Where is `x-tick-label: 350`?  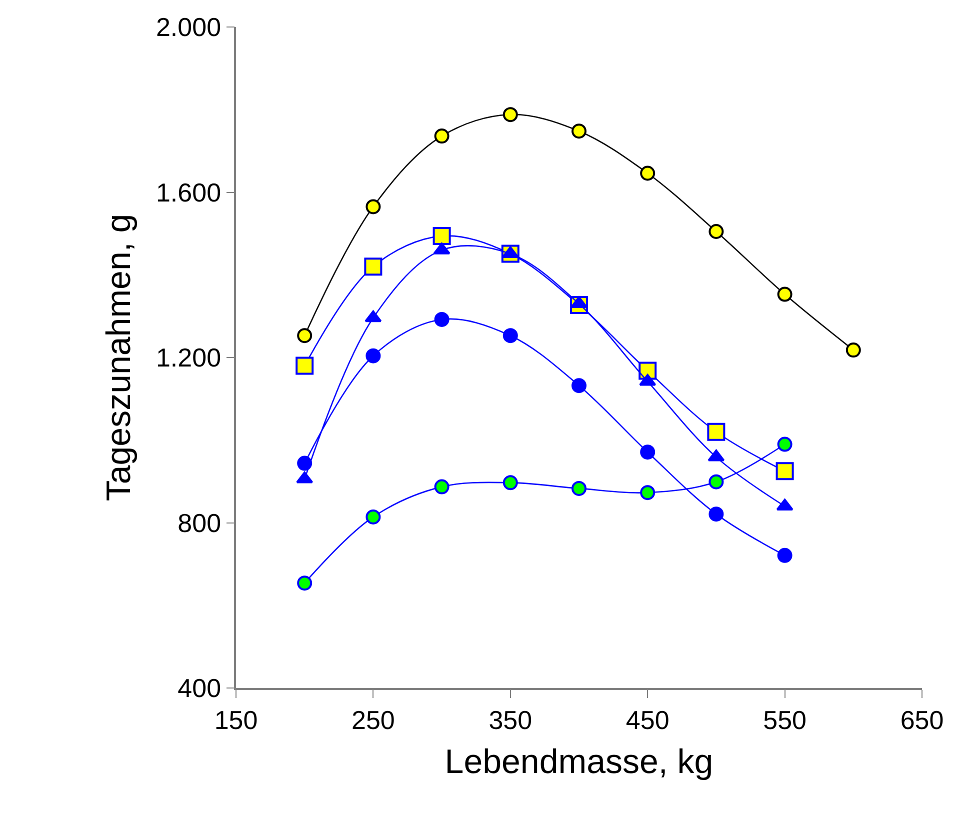 x-tick-label: 350 is located at coordinates (510, 719).